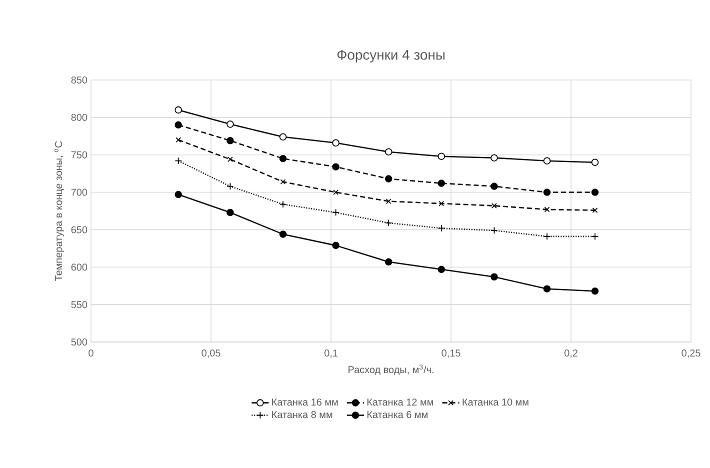 The height and width of the screenshot is (468, 710). I want to click on x-tick-label: 0,2, so click(571, 354).